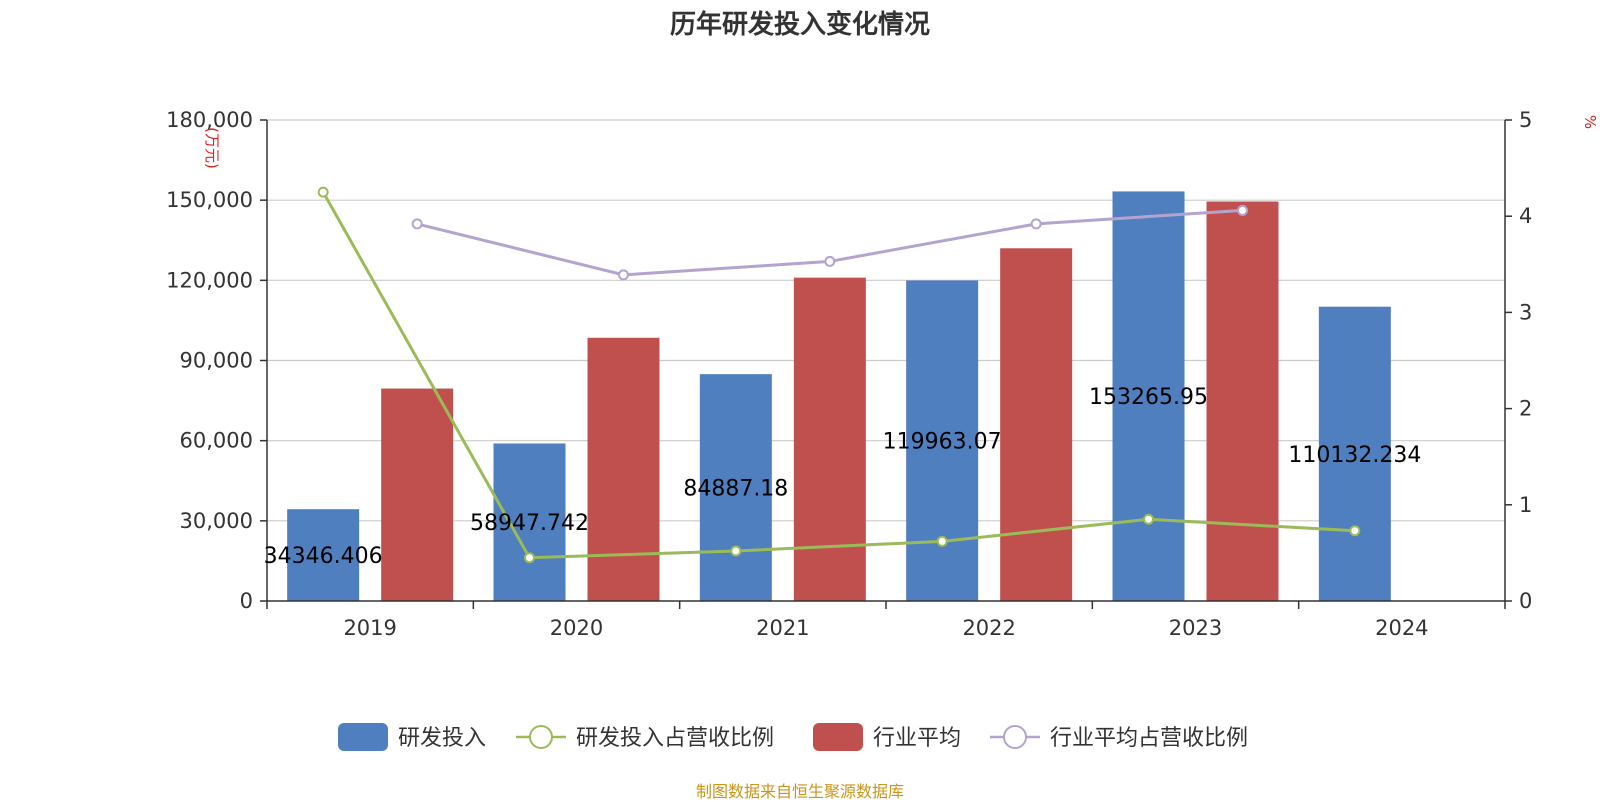 The height and width of the screenshot is (802, 1600). What do you see at coordinates (799, 25) in the screenshot?
I see `chart-title: 历年研发投入变化情况` at bounding box center [799, 25].